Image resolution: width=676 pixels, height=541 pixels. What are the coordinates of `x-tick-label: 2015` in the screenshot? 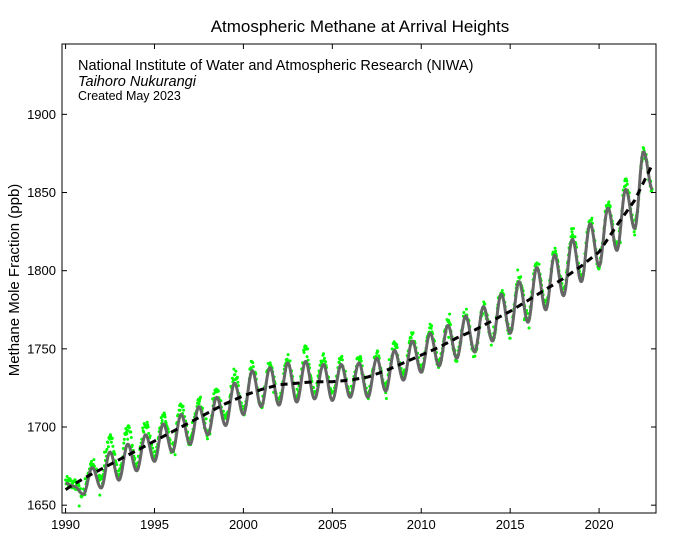 It's located at (510, 524).